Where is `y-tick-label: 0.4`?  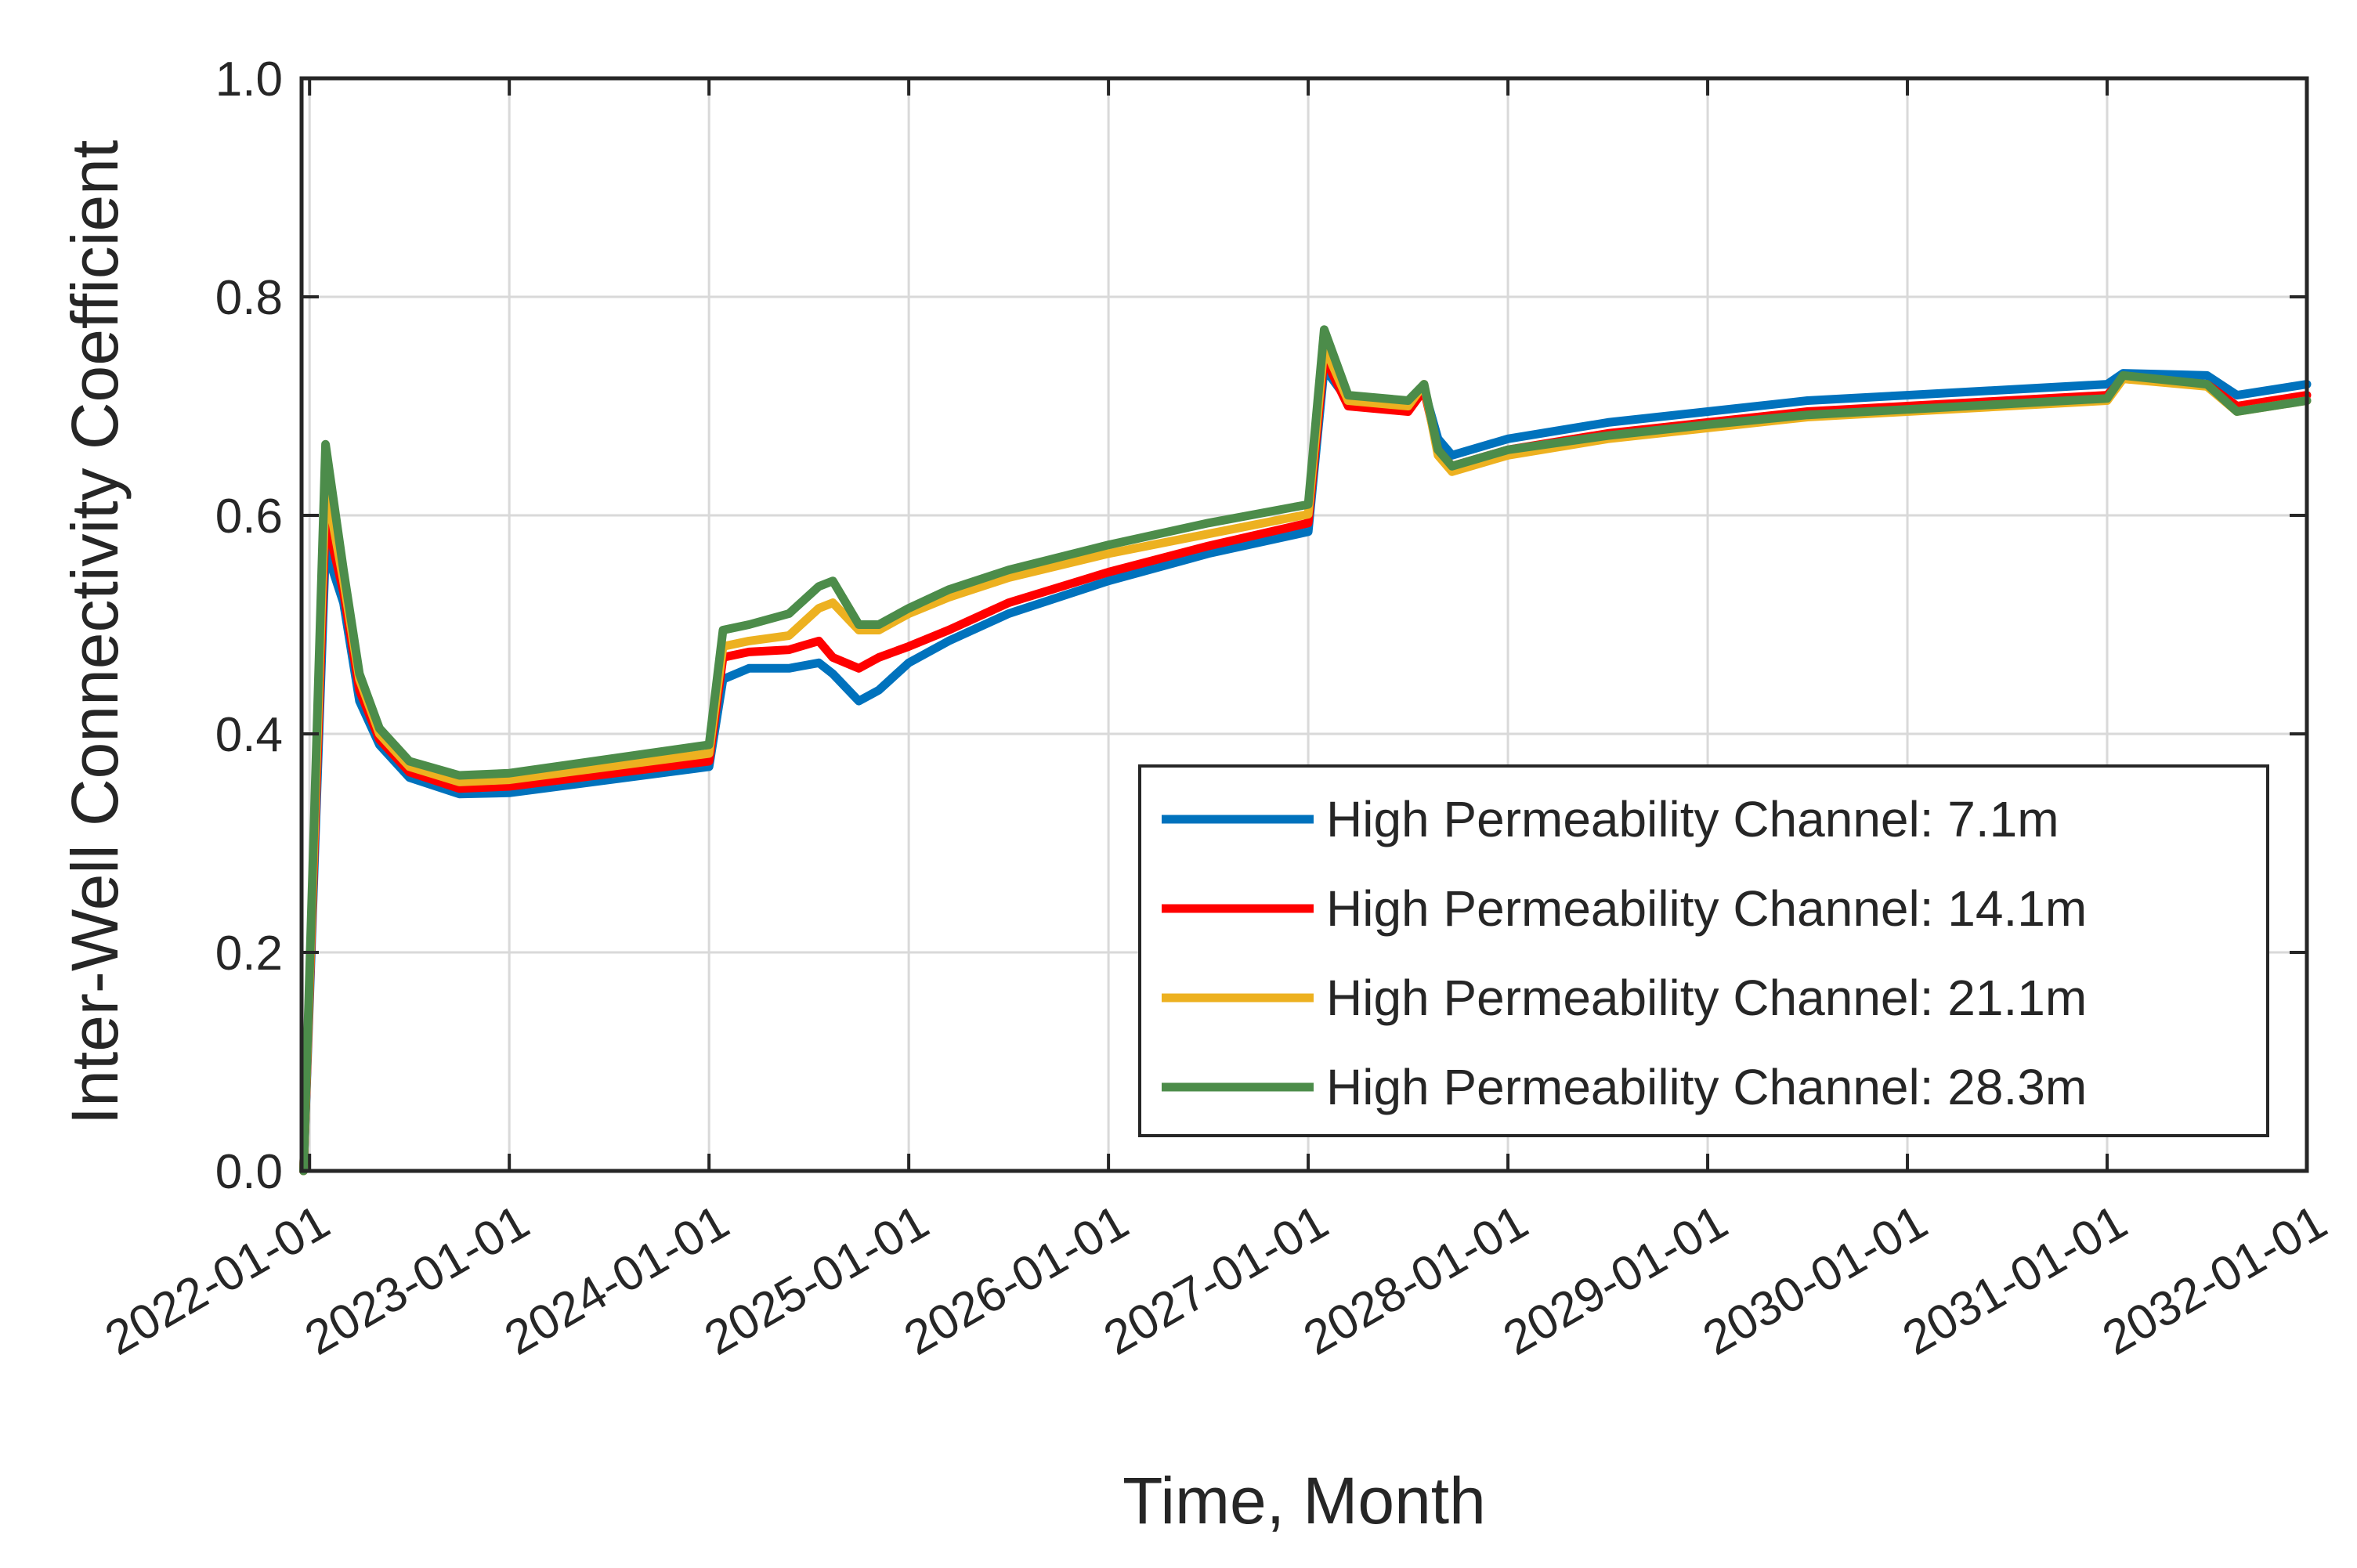 y-tick-label: 0.4 is located at coordinates (249, 735).